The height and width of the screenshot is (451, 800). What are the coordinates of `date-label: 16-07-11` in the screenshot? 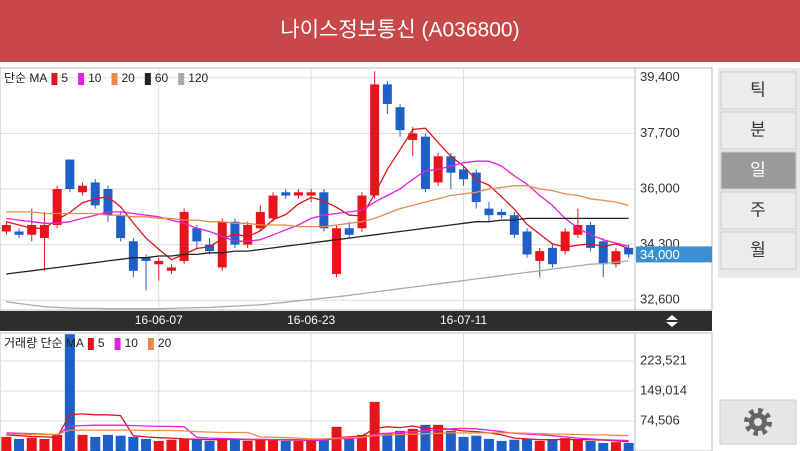 It's located at (463, 320).